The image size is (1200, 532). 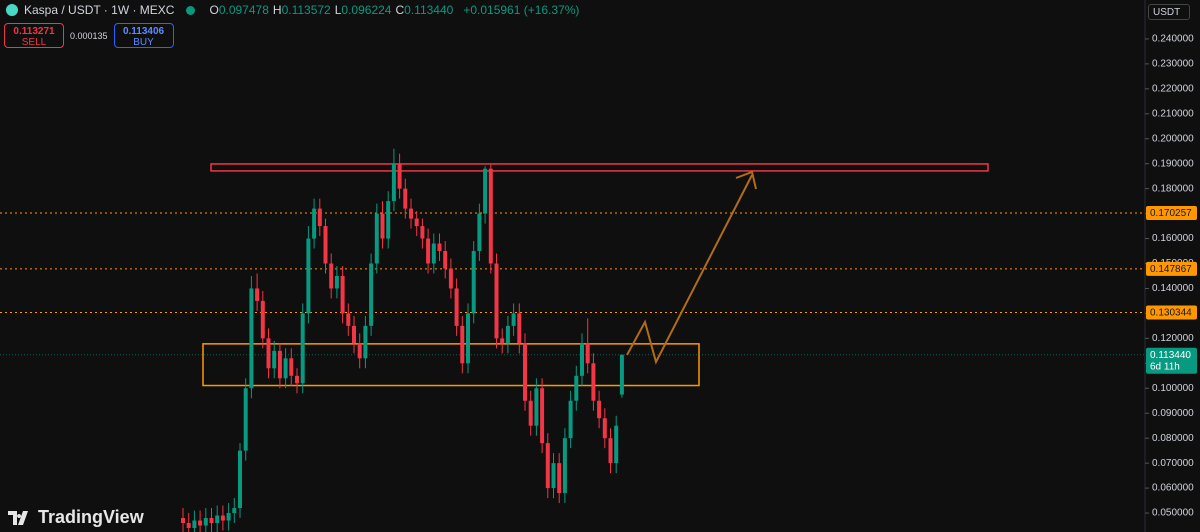 I want to click on y-tick-label: 0.220000, so click(x=1173, y=88).